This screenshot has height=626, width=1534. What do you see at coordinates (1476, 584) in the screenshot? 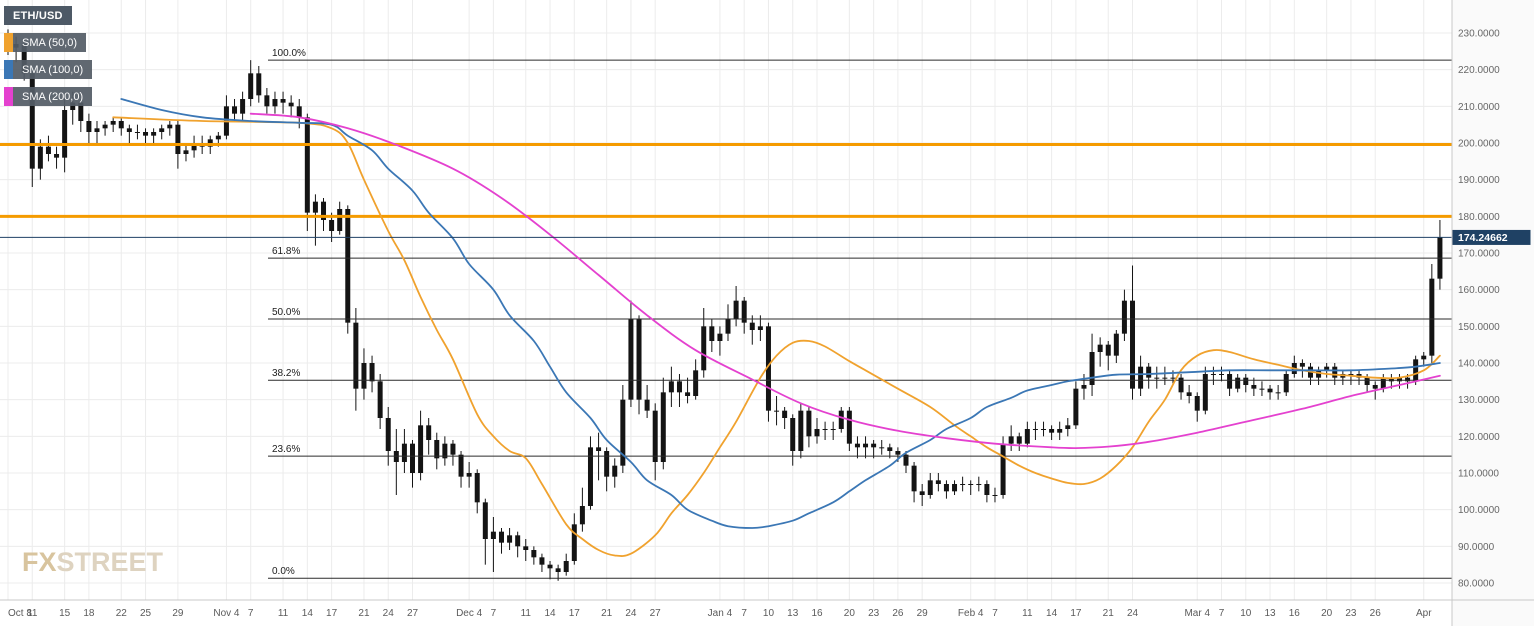
I see `svg-text: 80.0000` at bounding box center [1476, 584].